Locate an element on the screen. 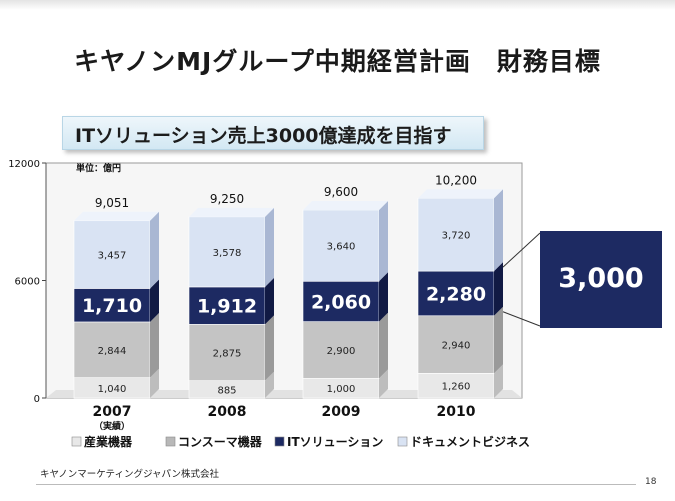 The width and height of the screenshot is (675, 501). bar-consumer-2008 is located at coordinates (227, 352).